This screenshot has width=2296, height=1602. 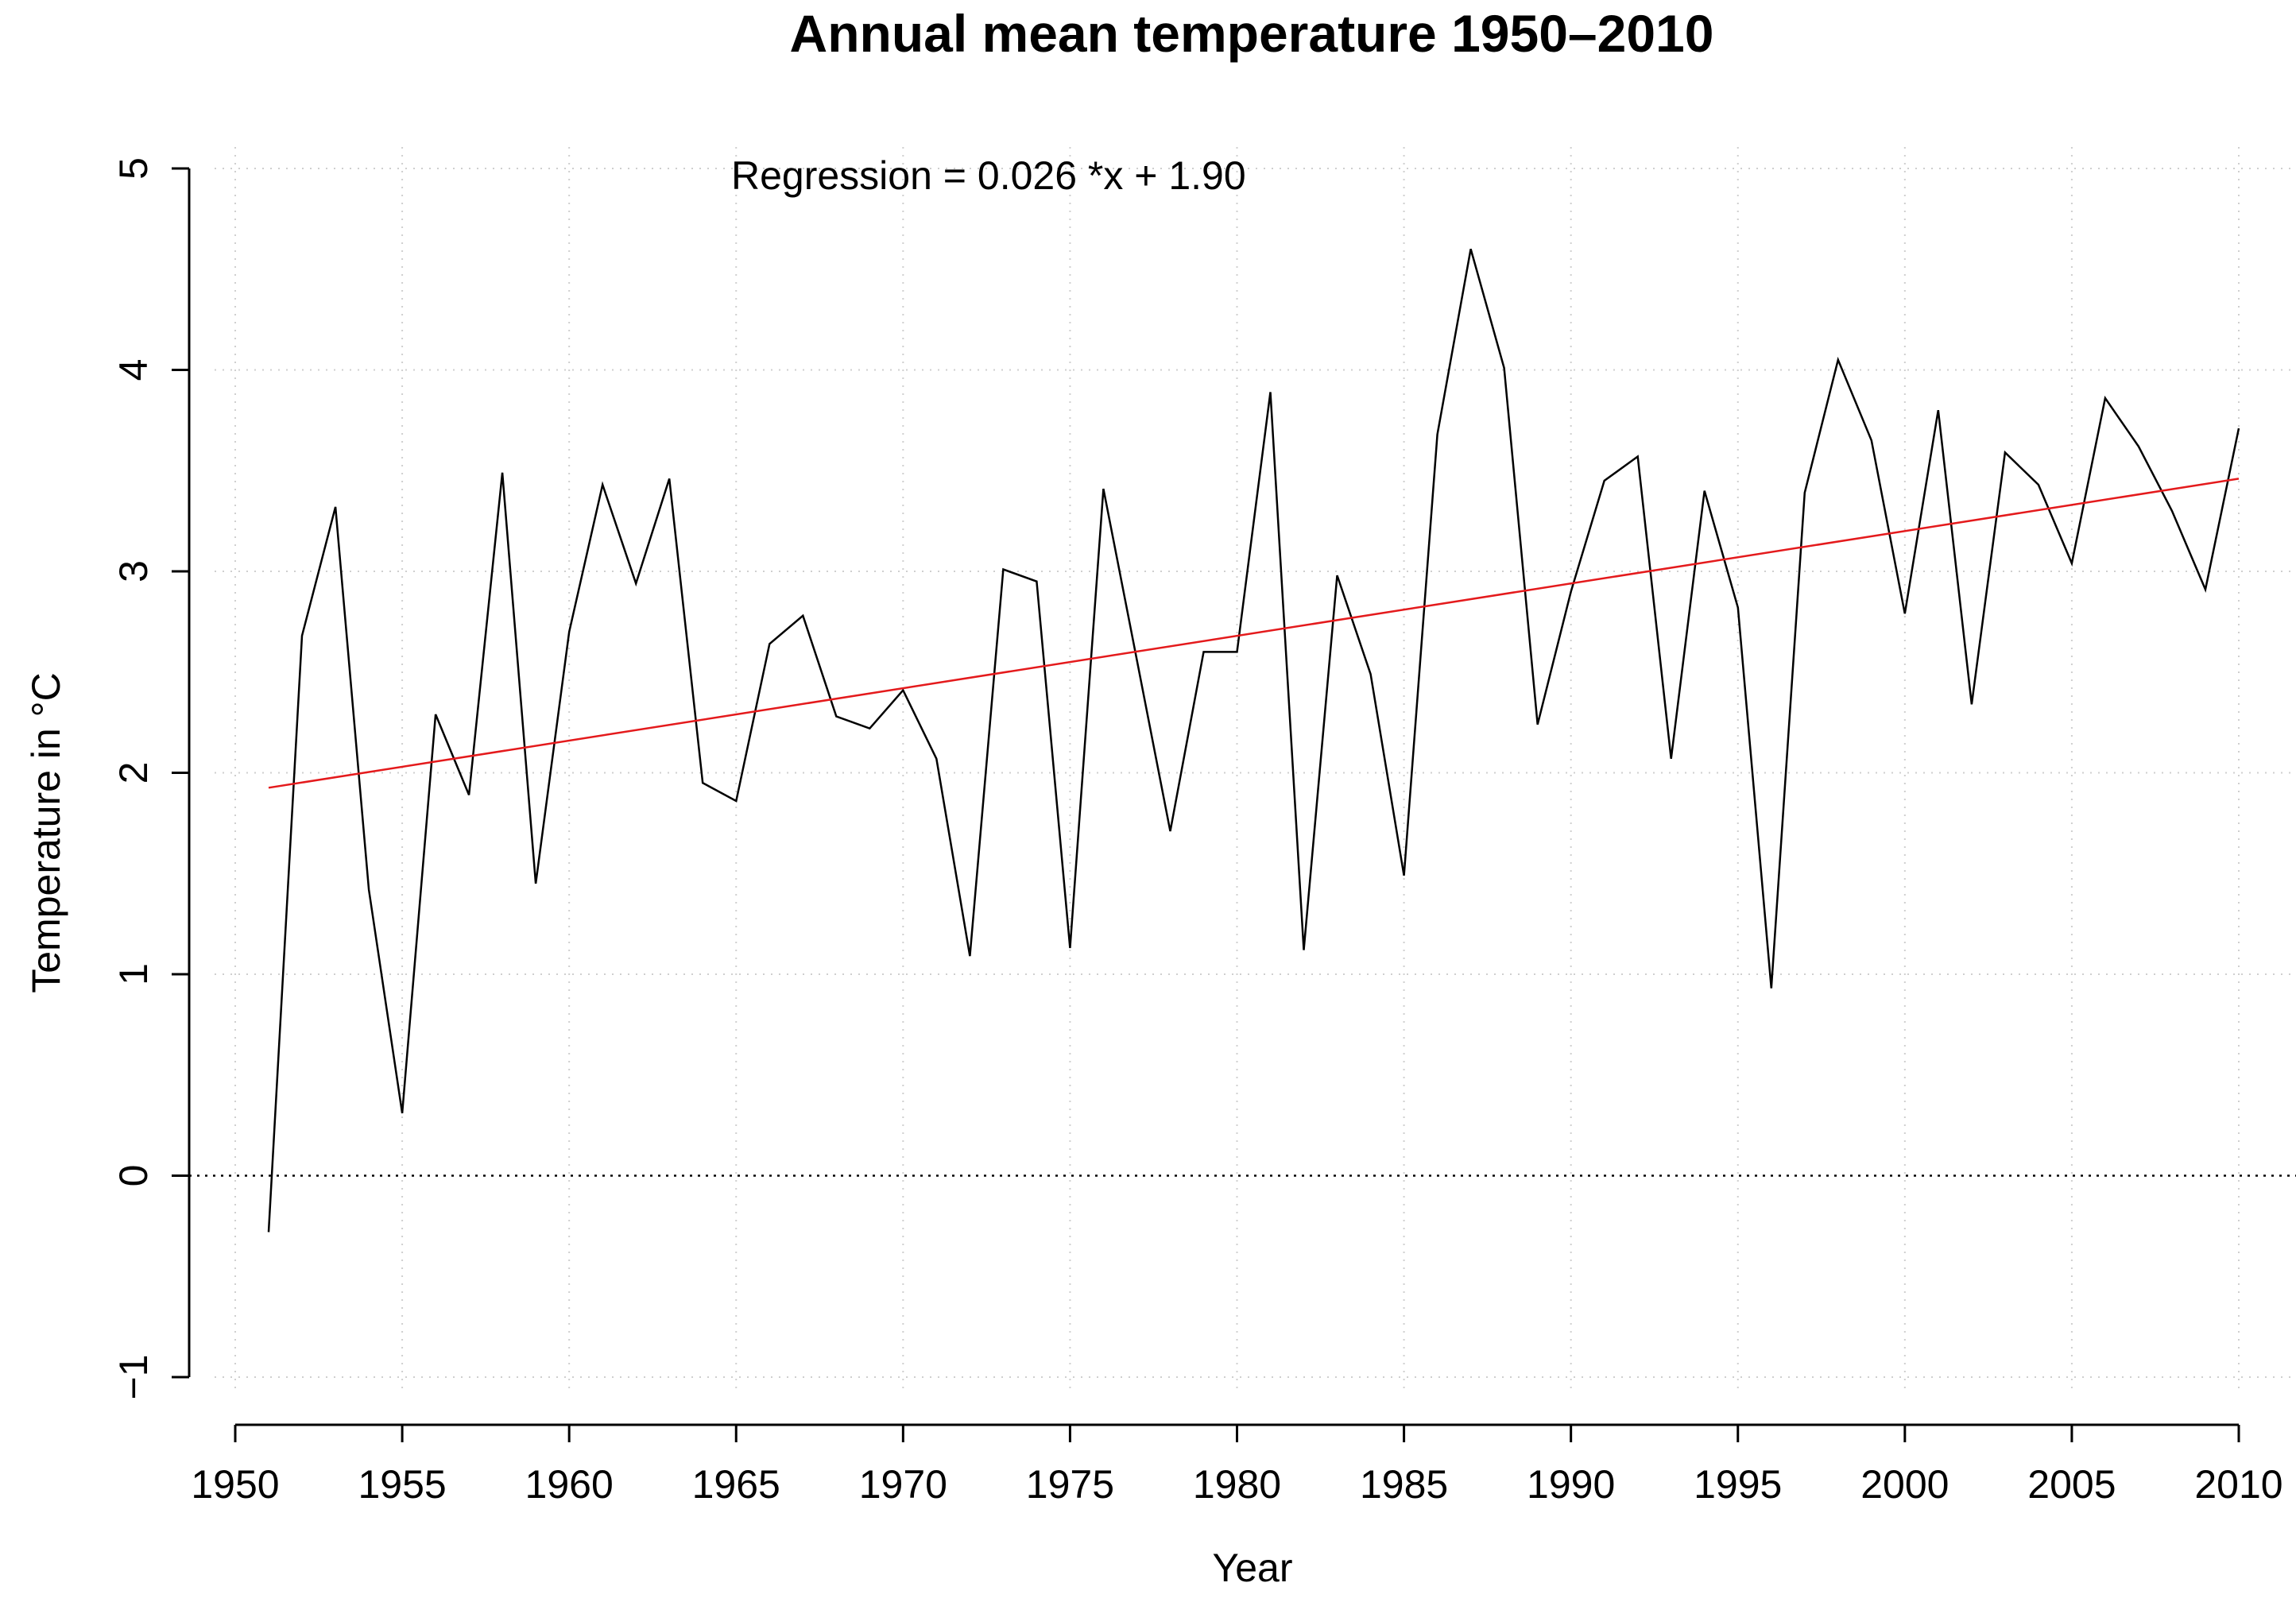 What do you see at coordinates (569, 1484) in the screenshot?
I see `x-tick-label: 1960` at bounding box center [569, 1484].